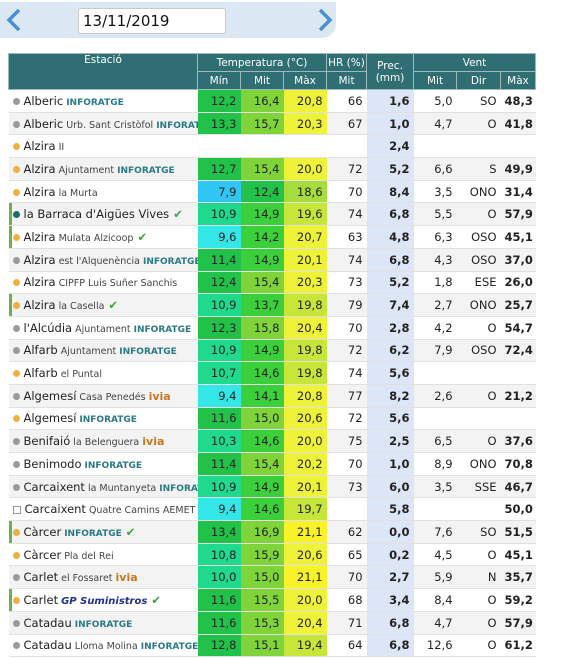 This screenshot has height=658, width=574. I want to click on next-arrow, so click(325, 20).